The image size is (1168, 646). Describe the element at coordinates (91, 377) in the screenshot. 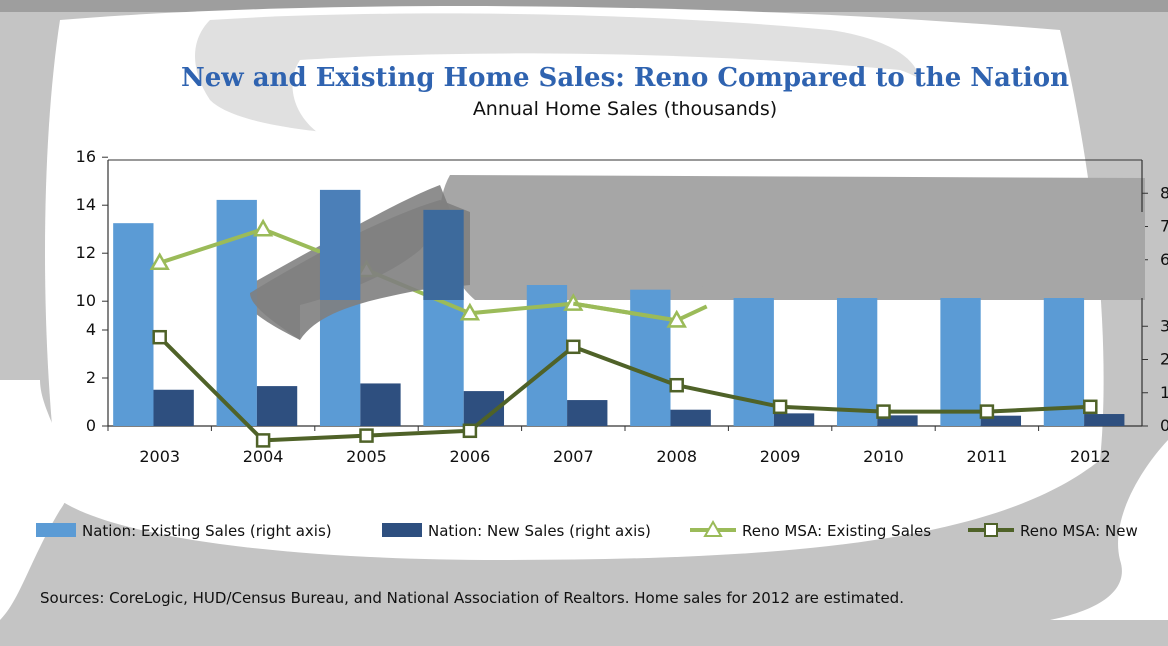

I see `left-tick-label: 2` at that location.